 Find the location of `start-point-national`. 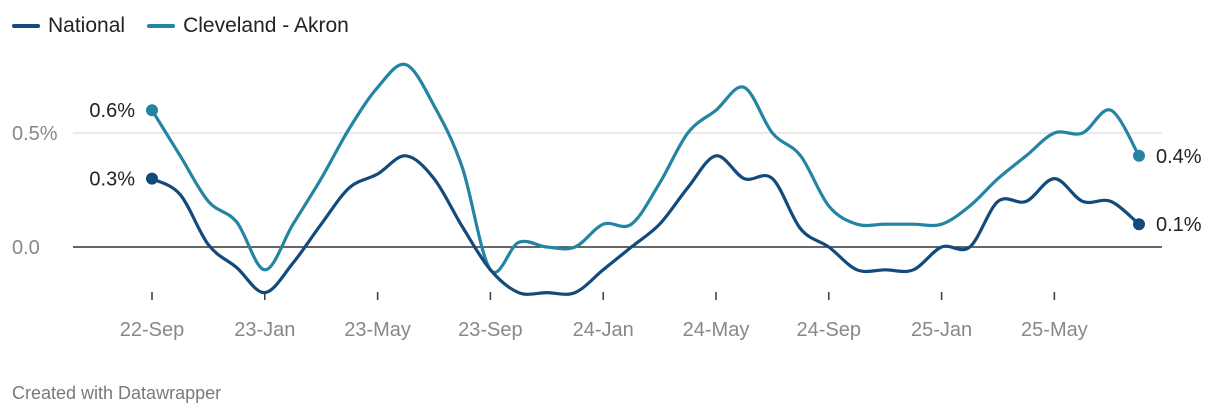

start-point-national is located at coordinates (152, 178).